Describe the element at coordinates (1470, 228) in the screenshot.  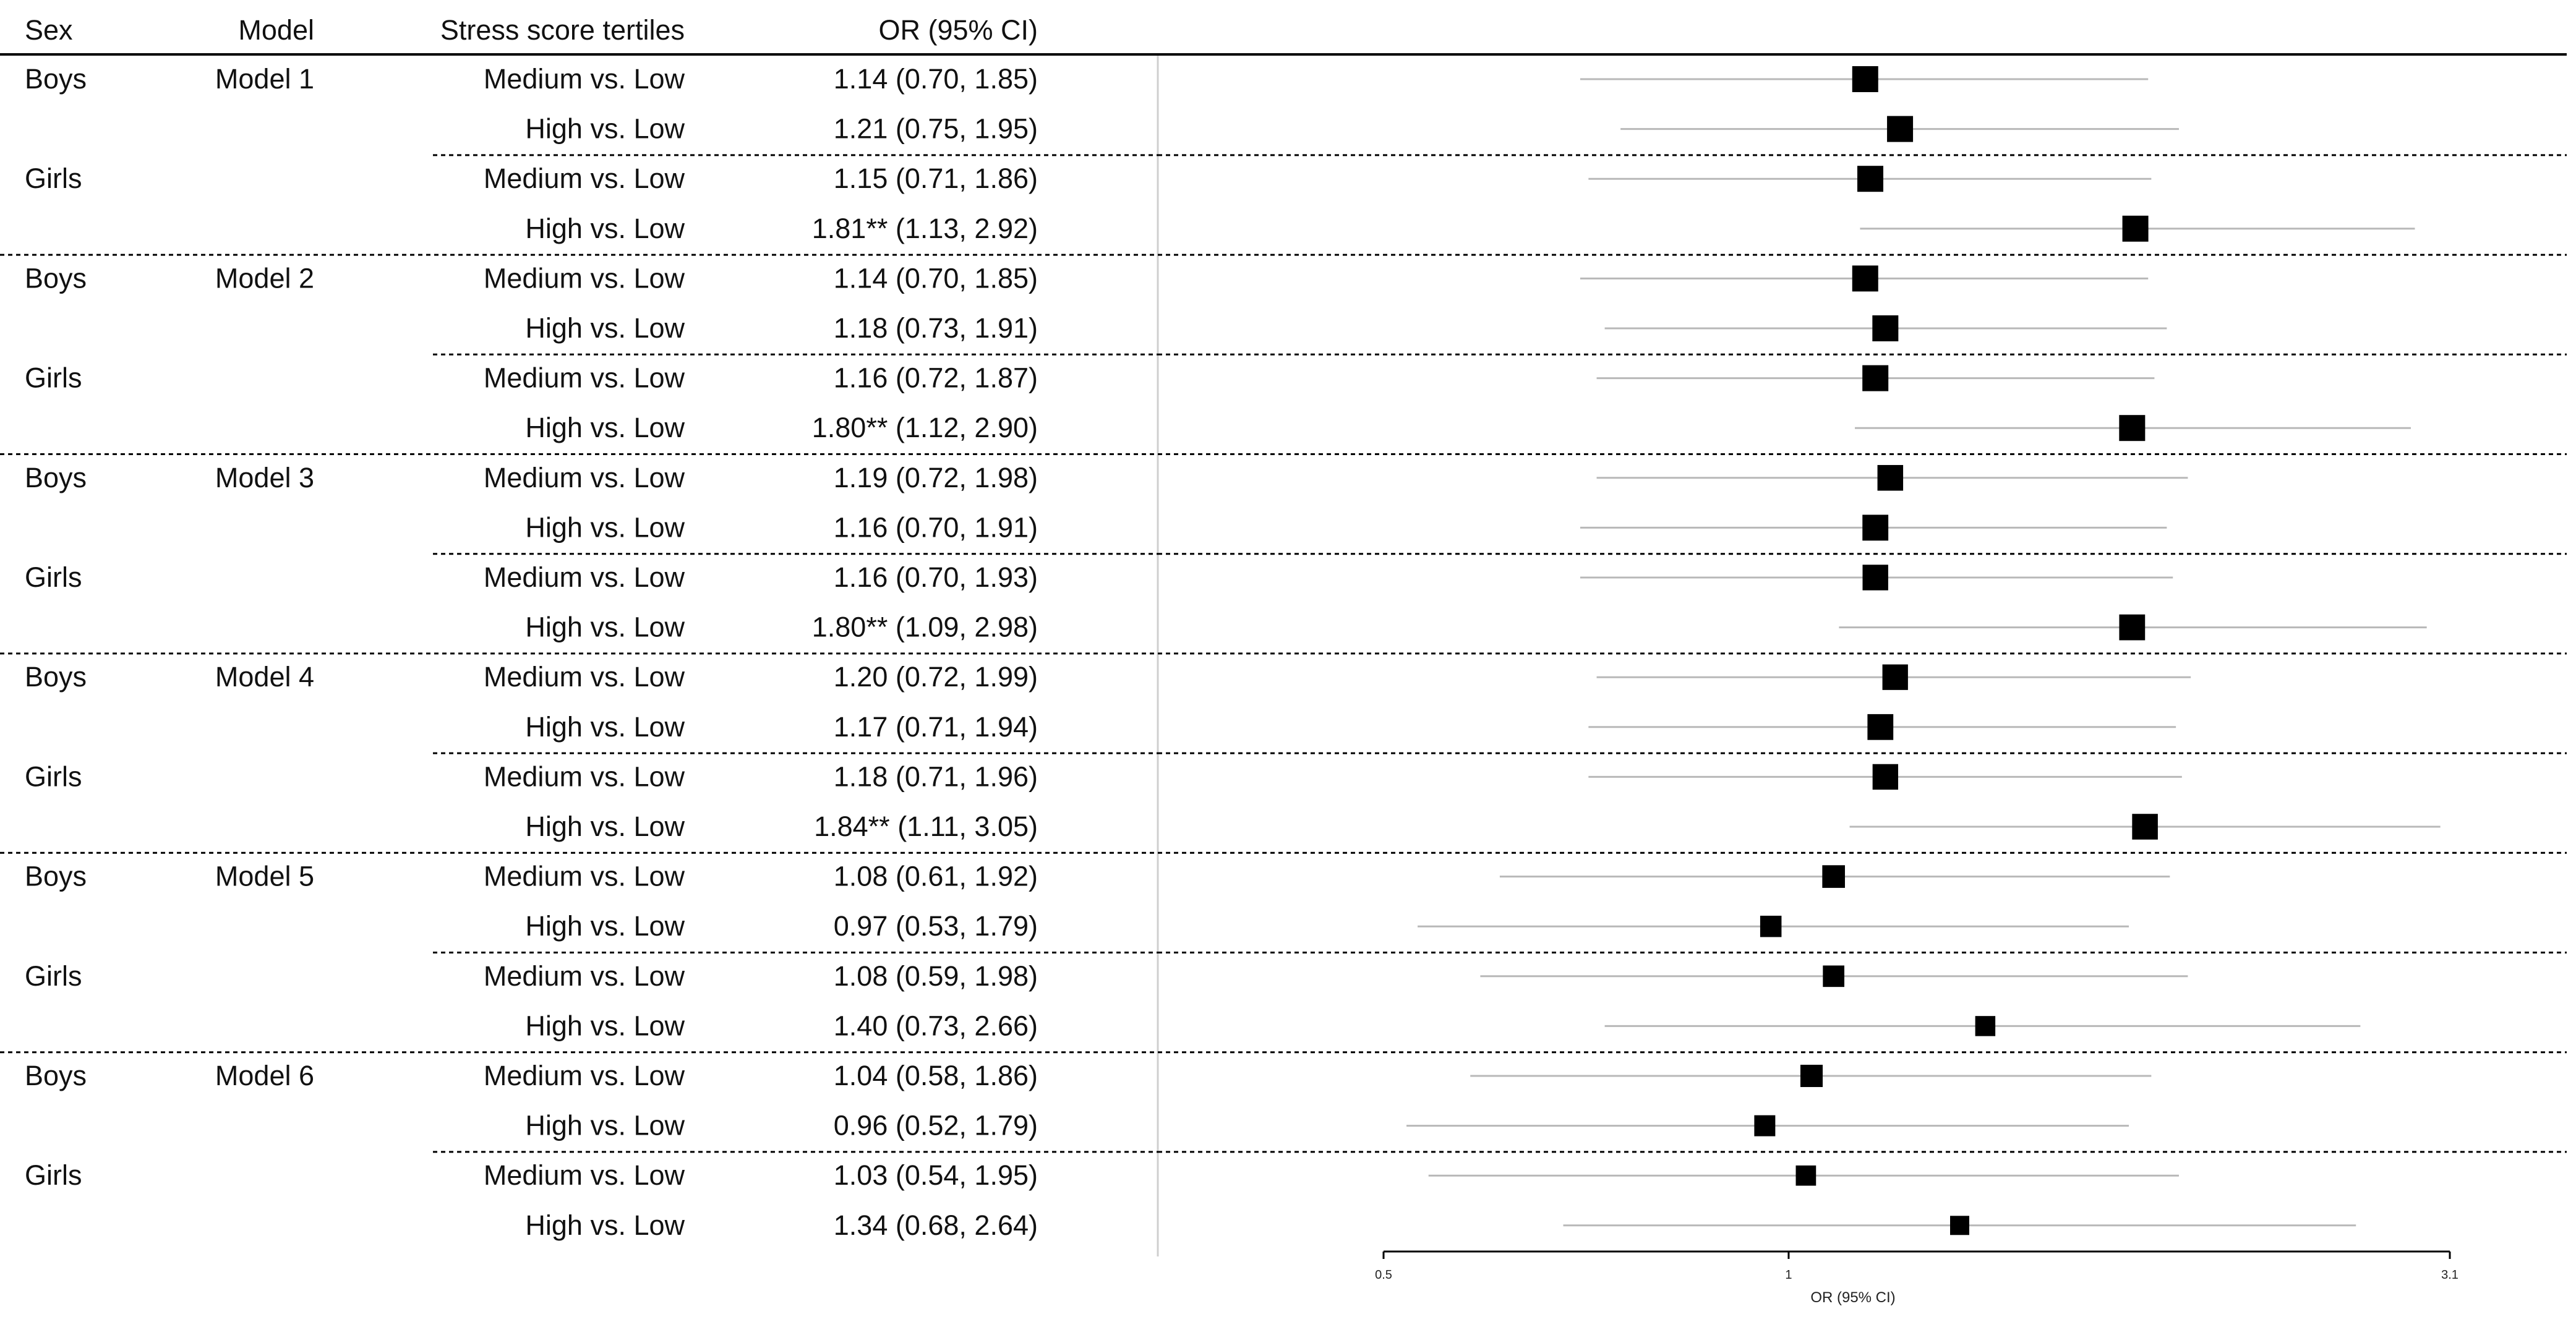
I see `table-row: High vs. Low 1.81** (1.13, 2.92)` at that location.